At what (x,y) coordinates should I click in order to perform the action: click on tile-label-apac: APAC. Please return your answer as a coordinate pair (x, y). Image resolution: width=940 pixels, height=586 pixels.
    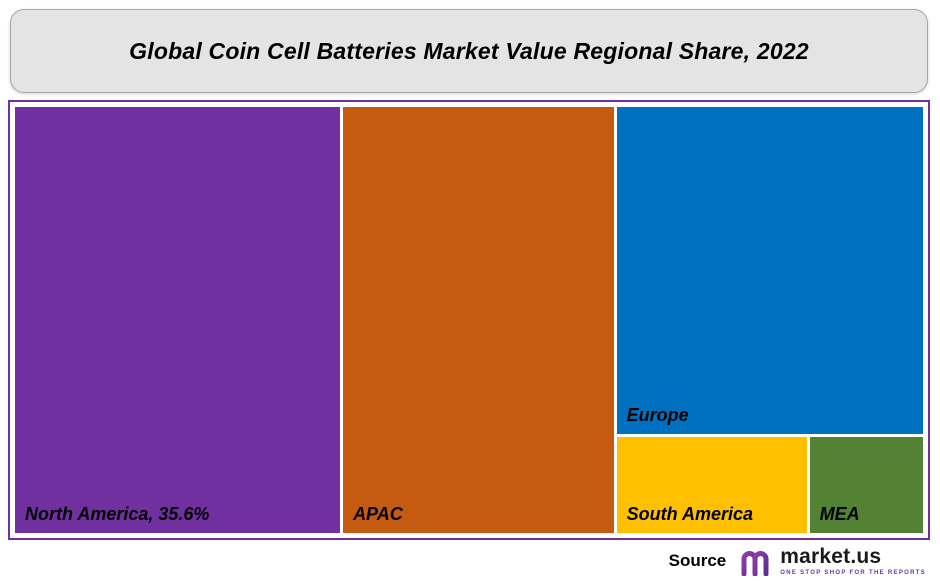
    Looking at the image, I should click on (378, 514).